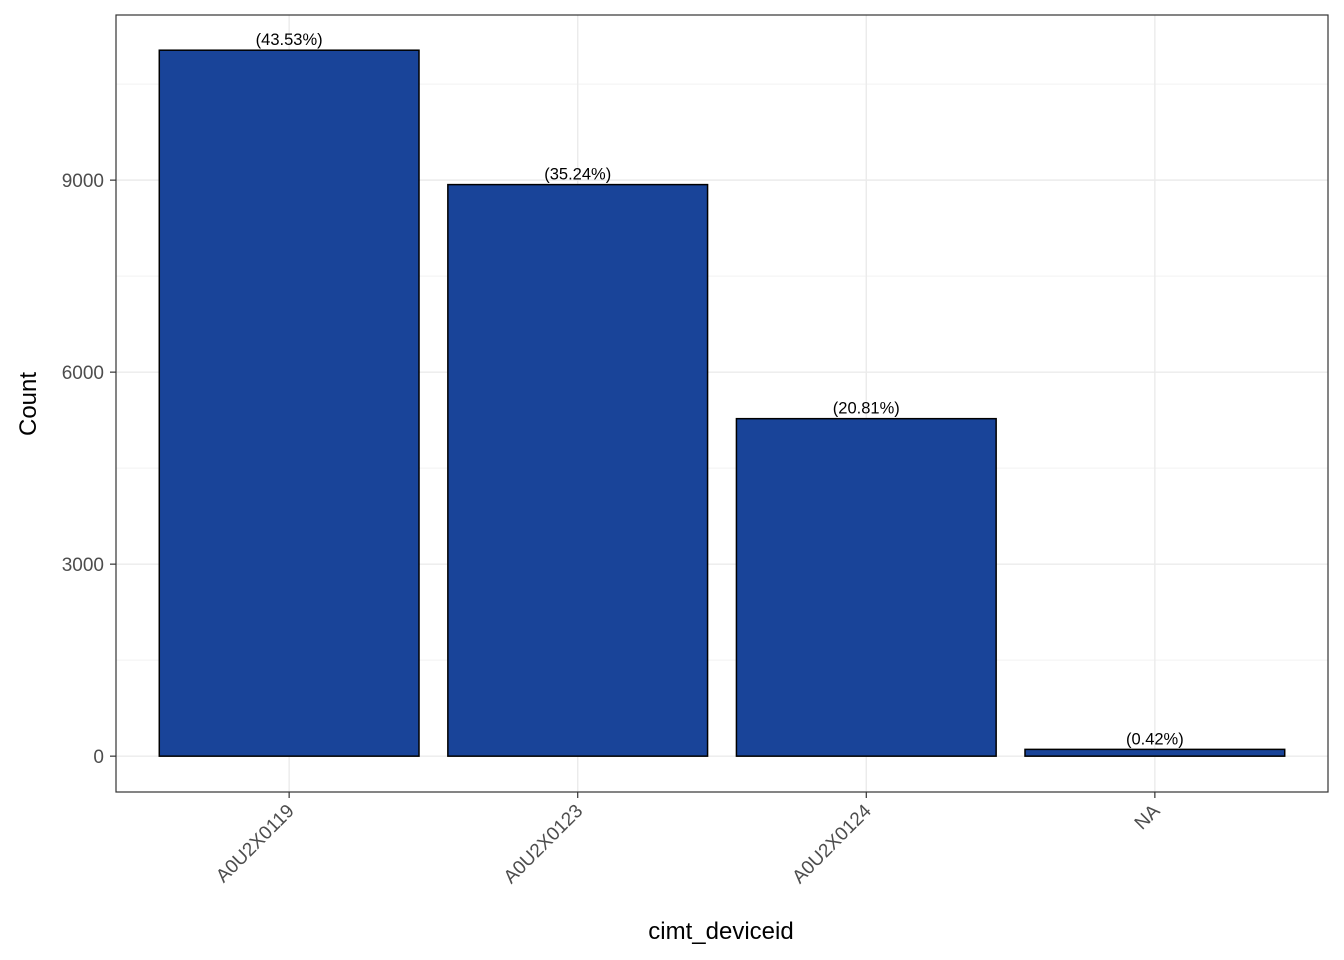 Image resolution: width=1344 pixels, height=960 pixels. Describe the element at coordinates (255, 844) in the screenshot. I see `x-tick-label: A0U2X0119` at that location.